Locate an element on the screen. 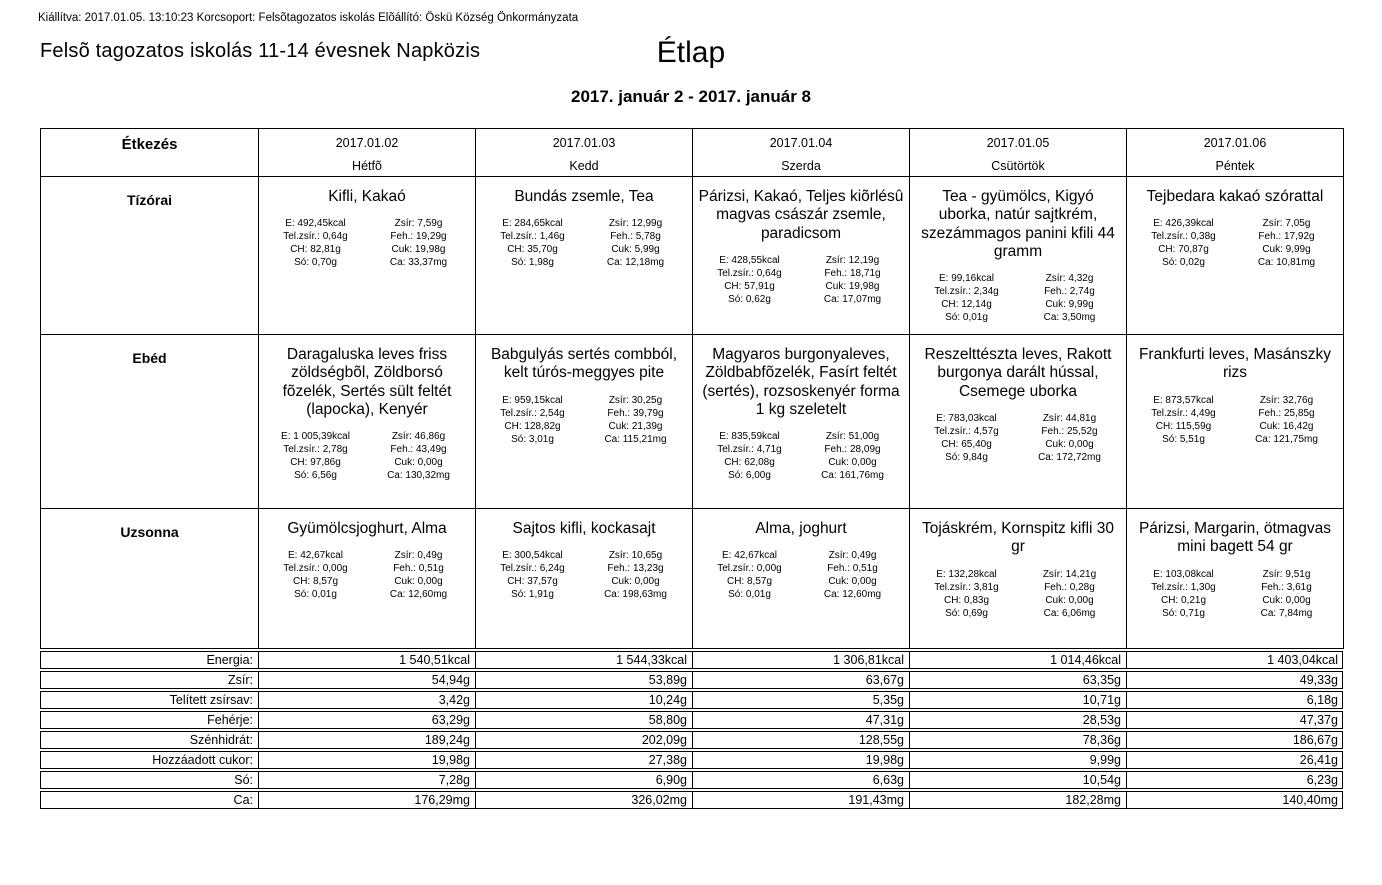 This screenshot has width=1382, height=885. dish-name: Frankfurti leves, Masánszky rizs is located at coordinates (1235, 364).